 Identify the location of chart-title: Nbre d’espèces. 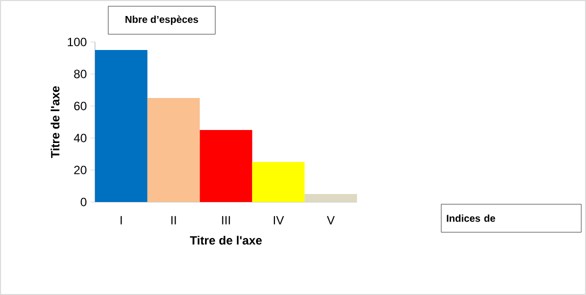
(162, 20).